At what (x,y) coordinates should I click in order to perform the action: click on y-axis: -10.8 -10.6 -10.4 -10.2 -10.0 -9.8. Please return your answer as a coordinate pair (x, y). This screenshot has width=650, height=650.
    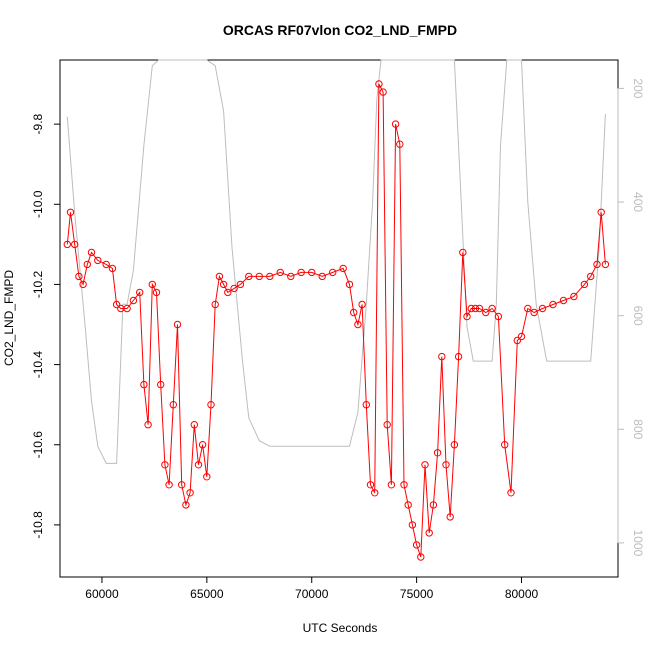
    Looking at the image, I should click on (46, 326).